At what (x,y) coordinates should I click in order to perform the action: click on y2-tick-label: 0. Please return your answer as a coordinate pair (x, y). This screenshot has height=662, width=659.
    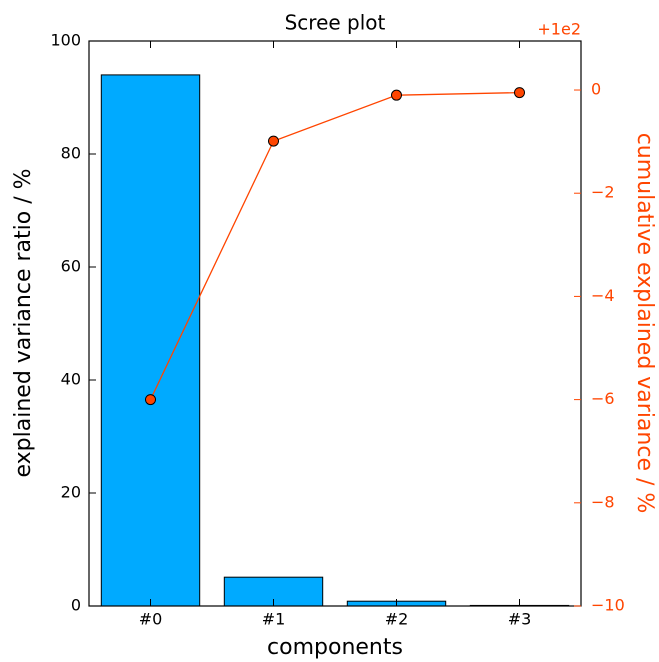
    Looking at the image, I should click on (596, 89).